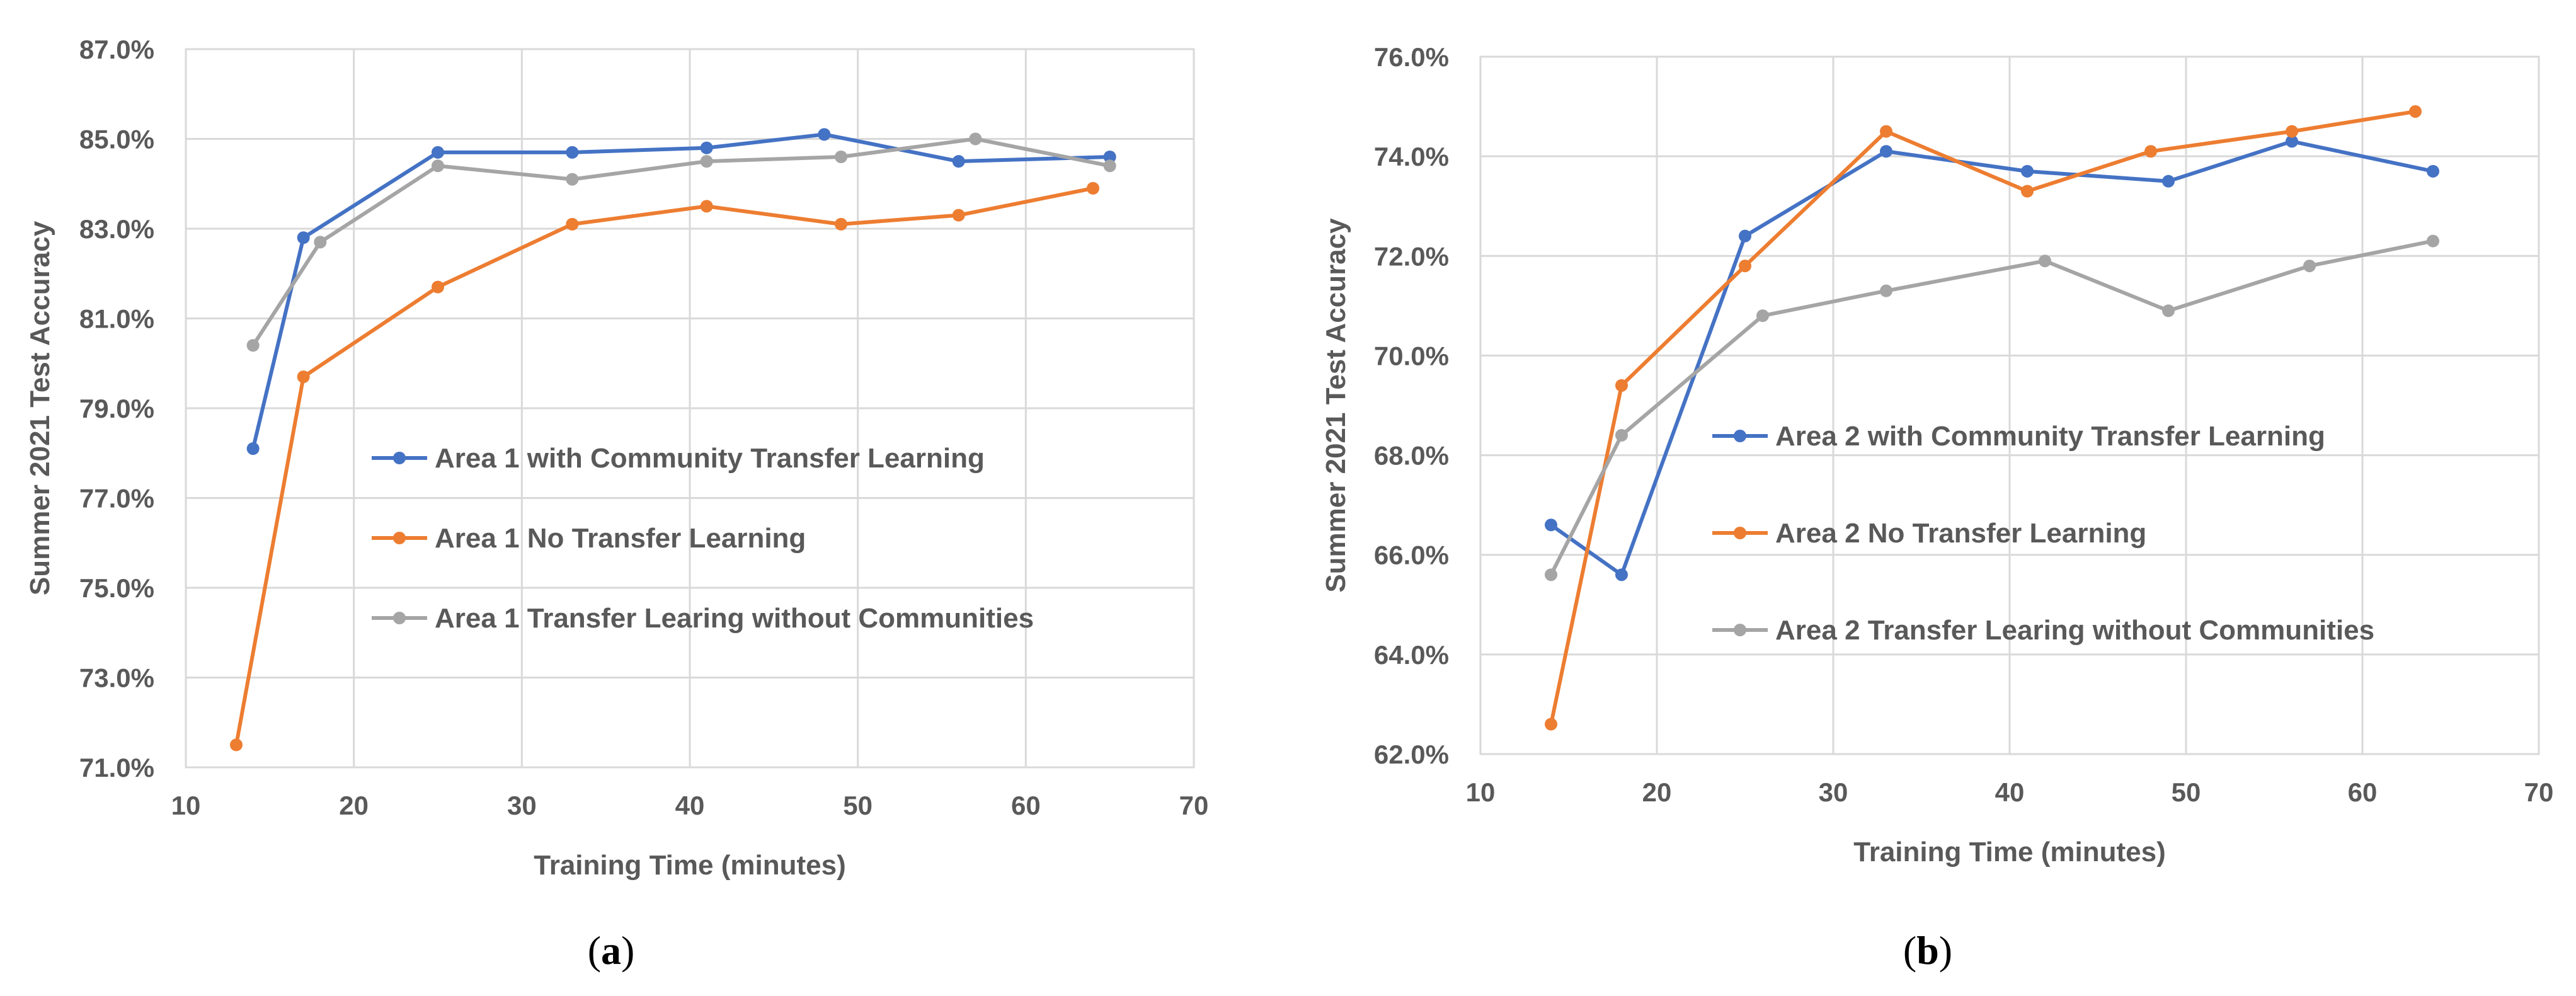 The height and width of the screenshot is (996, 2576). I want to click on panel-caption: (b), so click(1928, 951).